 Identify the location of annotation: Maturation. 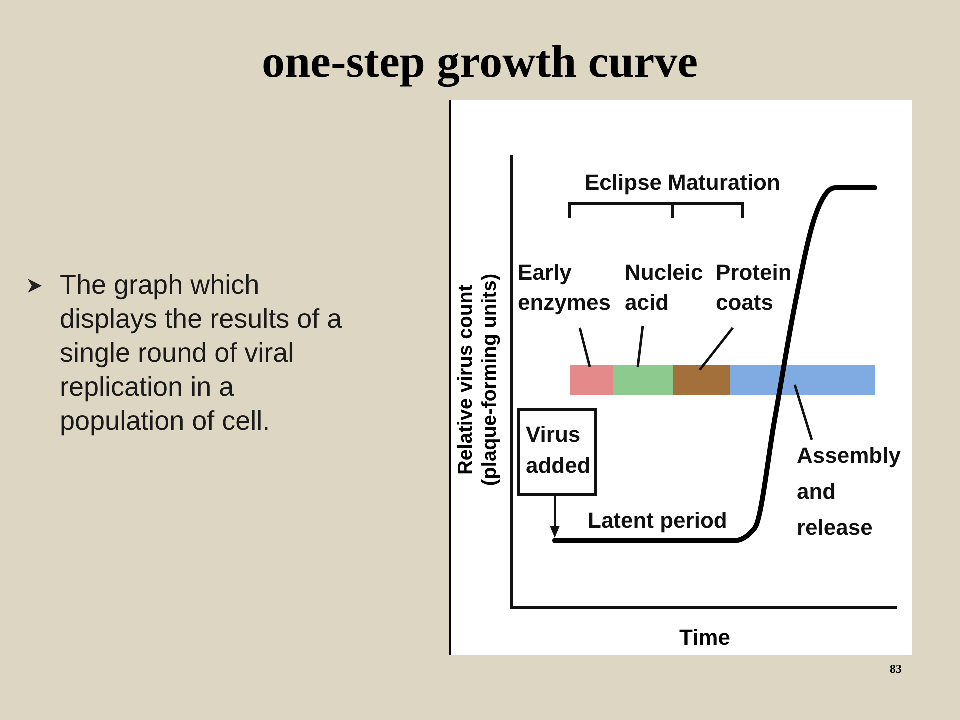
(724, 182).